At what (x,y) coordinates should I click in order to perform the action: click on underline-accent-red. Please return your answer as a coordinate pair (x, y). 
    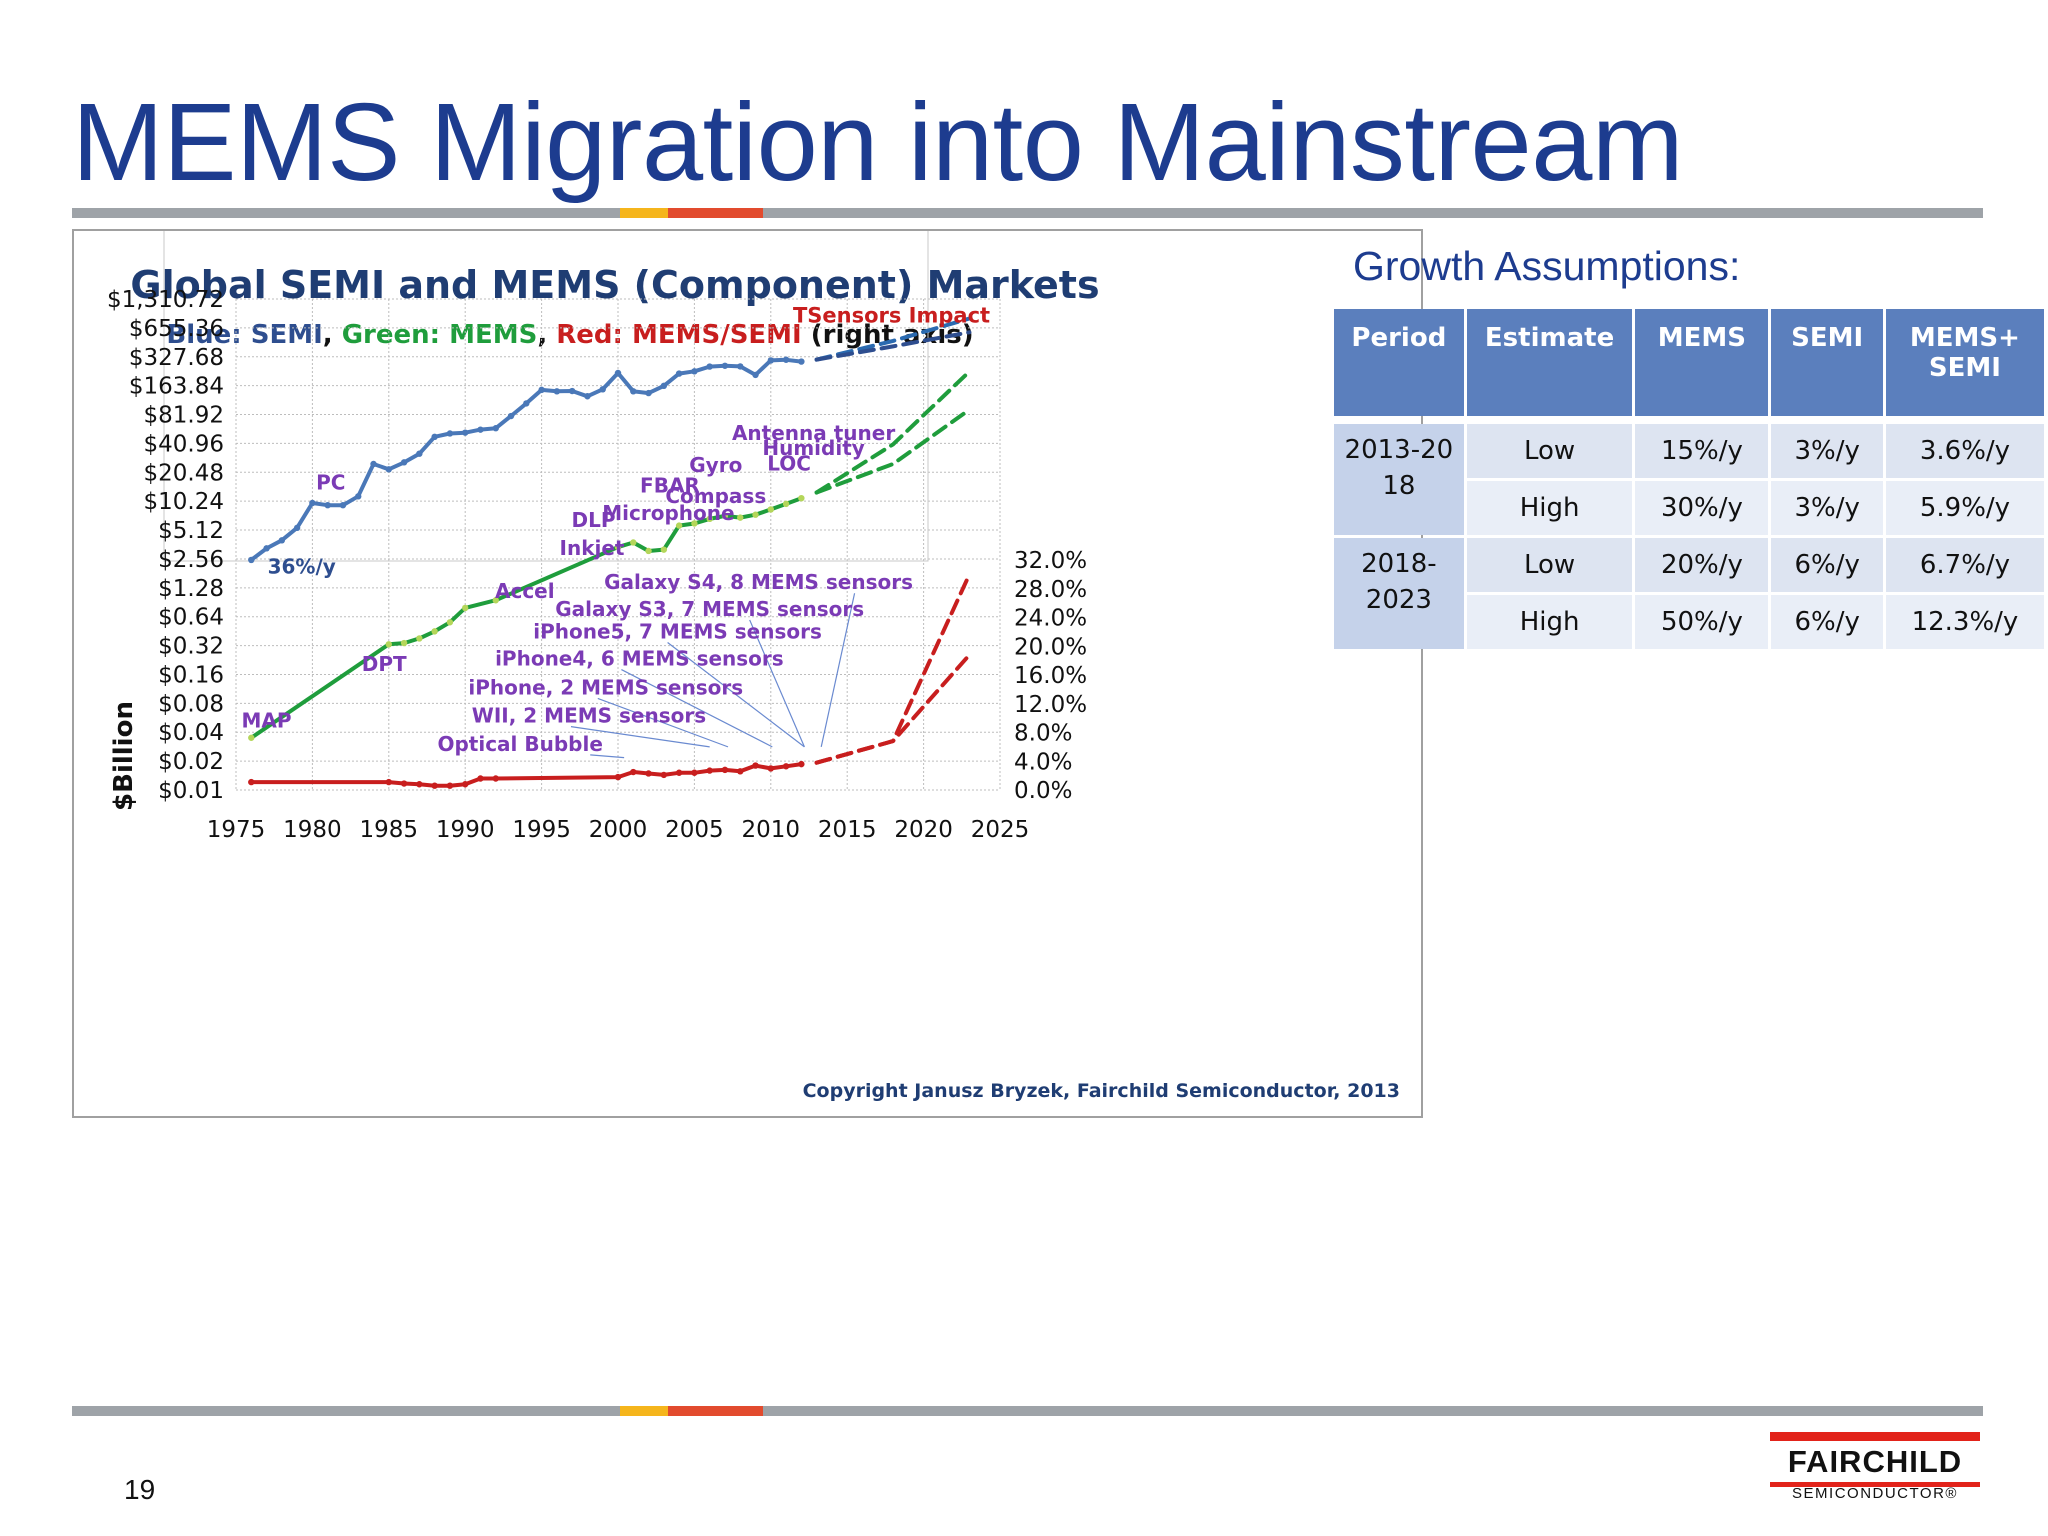
    Looking at the image, I should click on (715, 213).